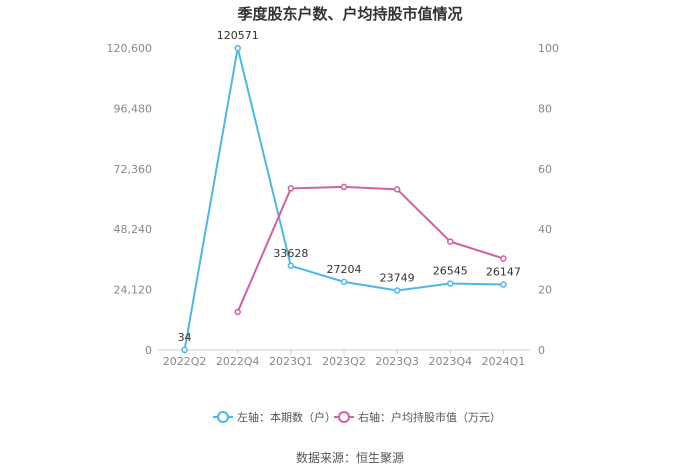 This screenshot has height=473, width=700. I want to click on data-label: 26545, so click(450, 271).